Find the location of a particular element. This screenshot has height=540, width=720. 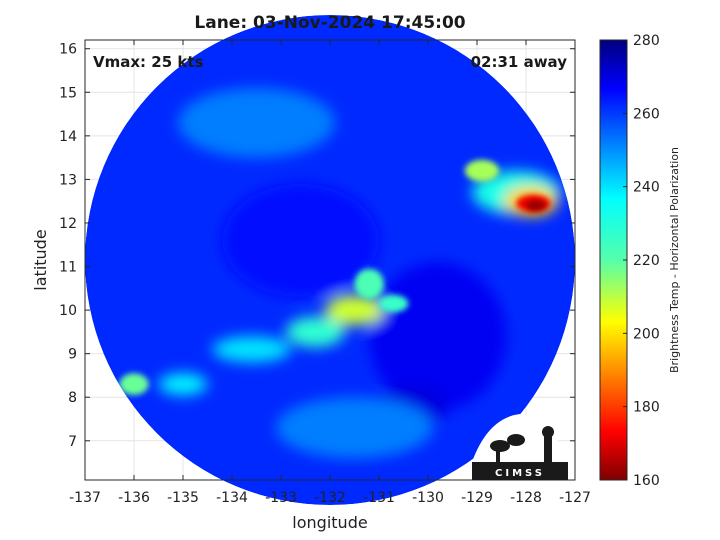

feature-northeast-coldest is located at coordinates (536, 205).